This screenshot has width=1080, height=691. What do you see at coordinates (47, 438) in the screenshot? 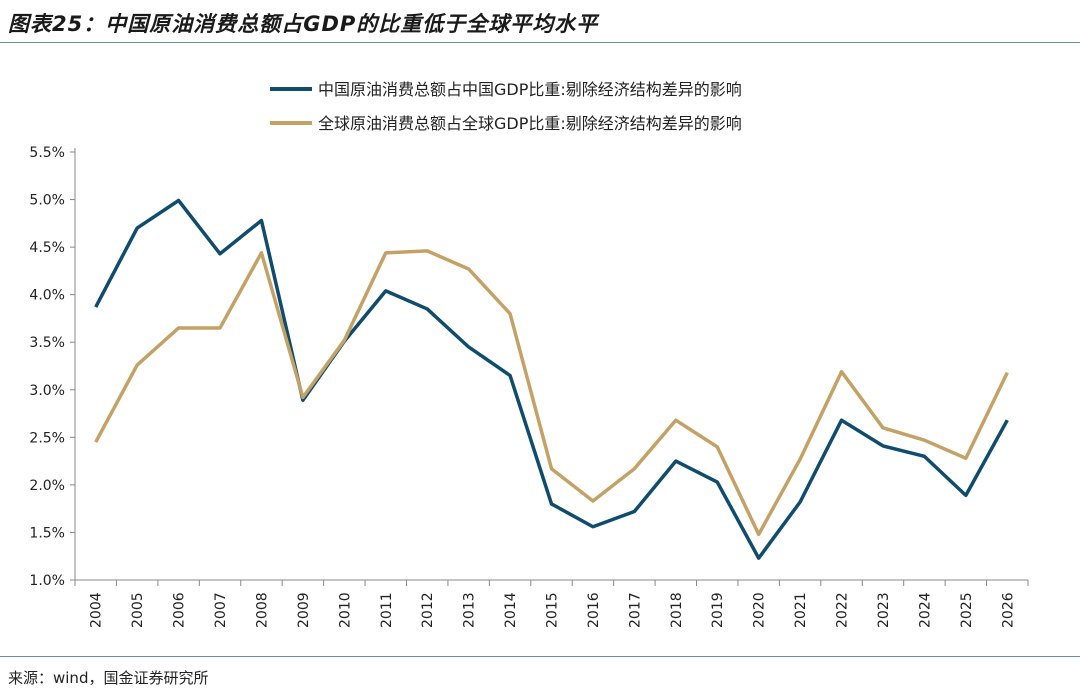
I see `y-tick-label: 2.5%` at bounding box center [47, 438].